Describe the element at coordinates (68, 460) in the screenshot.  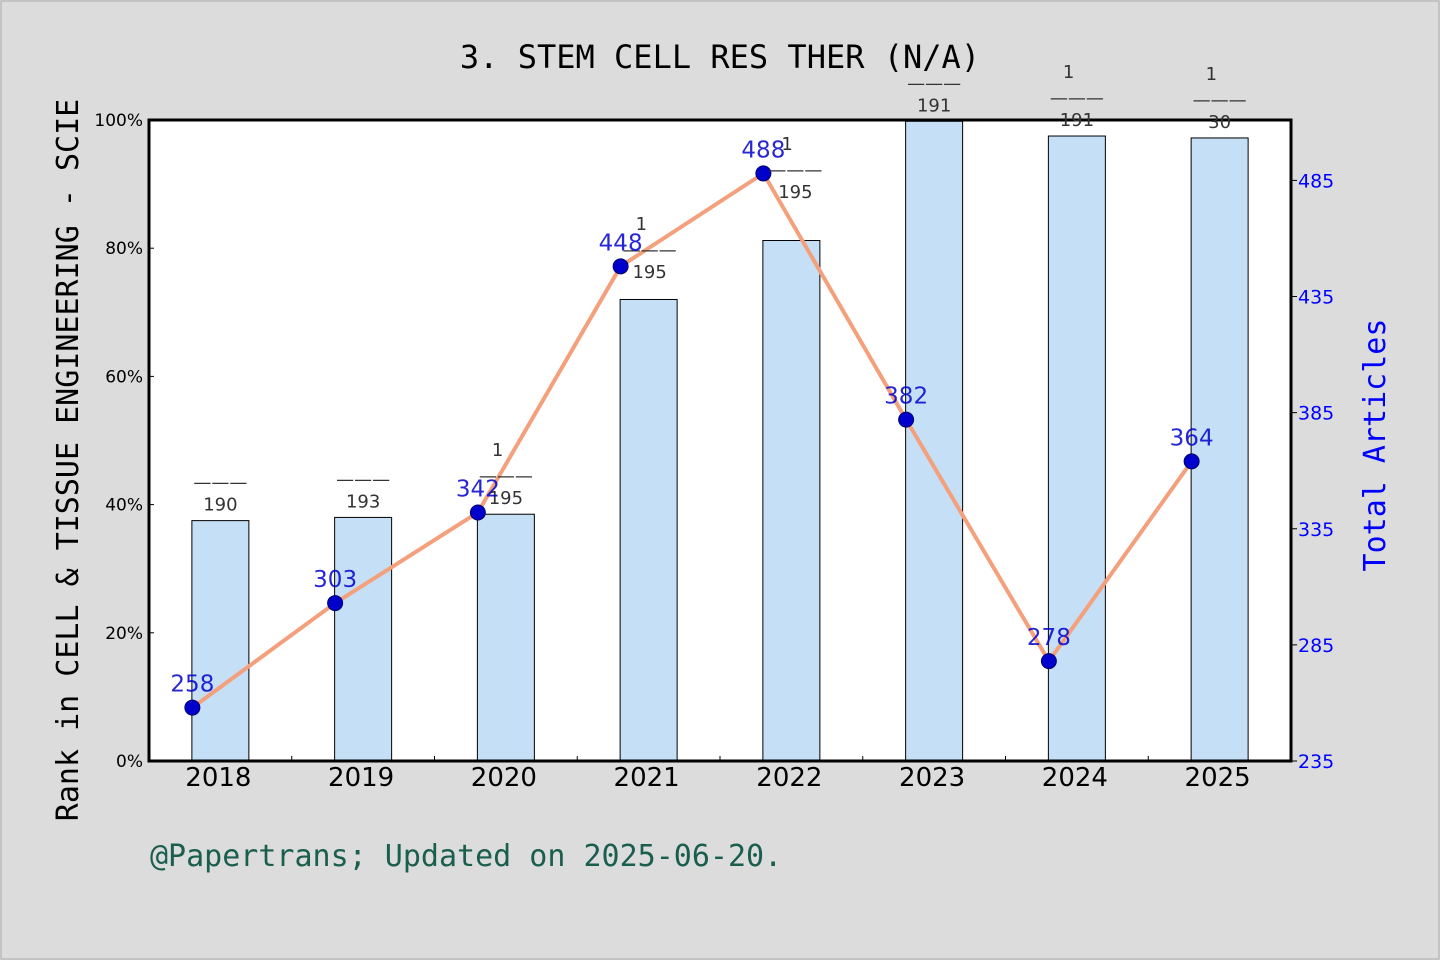
I see `y-axis-title: Rank in CELL & TISSUE ENGINEERING - SCIE` at that location.